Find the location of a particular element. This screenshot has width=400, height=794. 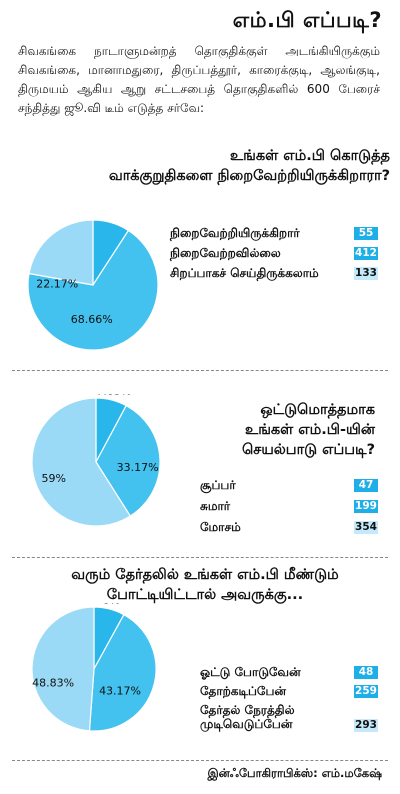

legend-item: தோற்கடிப்பேன் 259 is located at coordinates (289, 691).